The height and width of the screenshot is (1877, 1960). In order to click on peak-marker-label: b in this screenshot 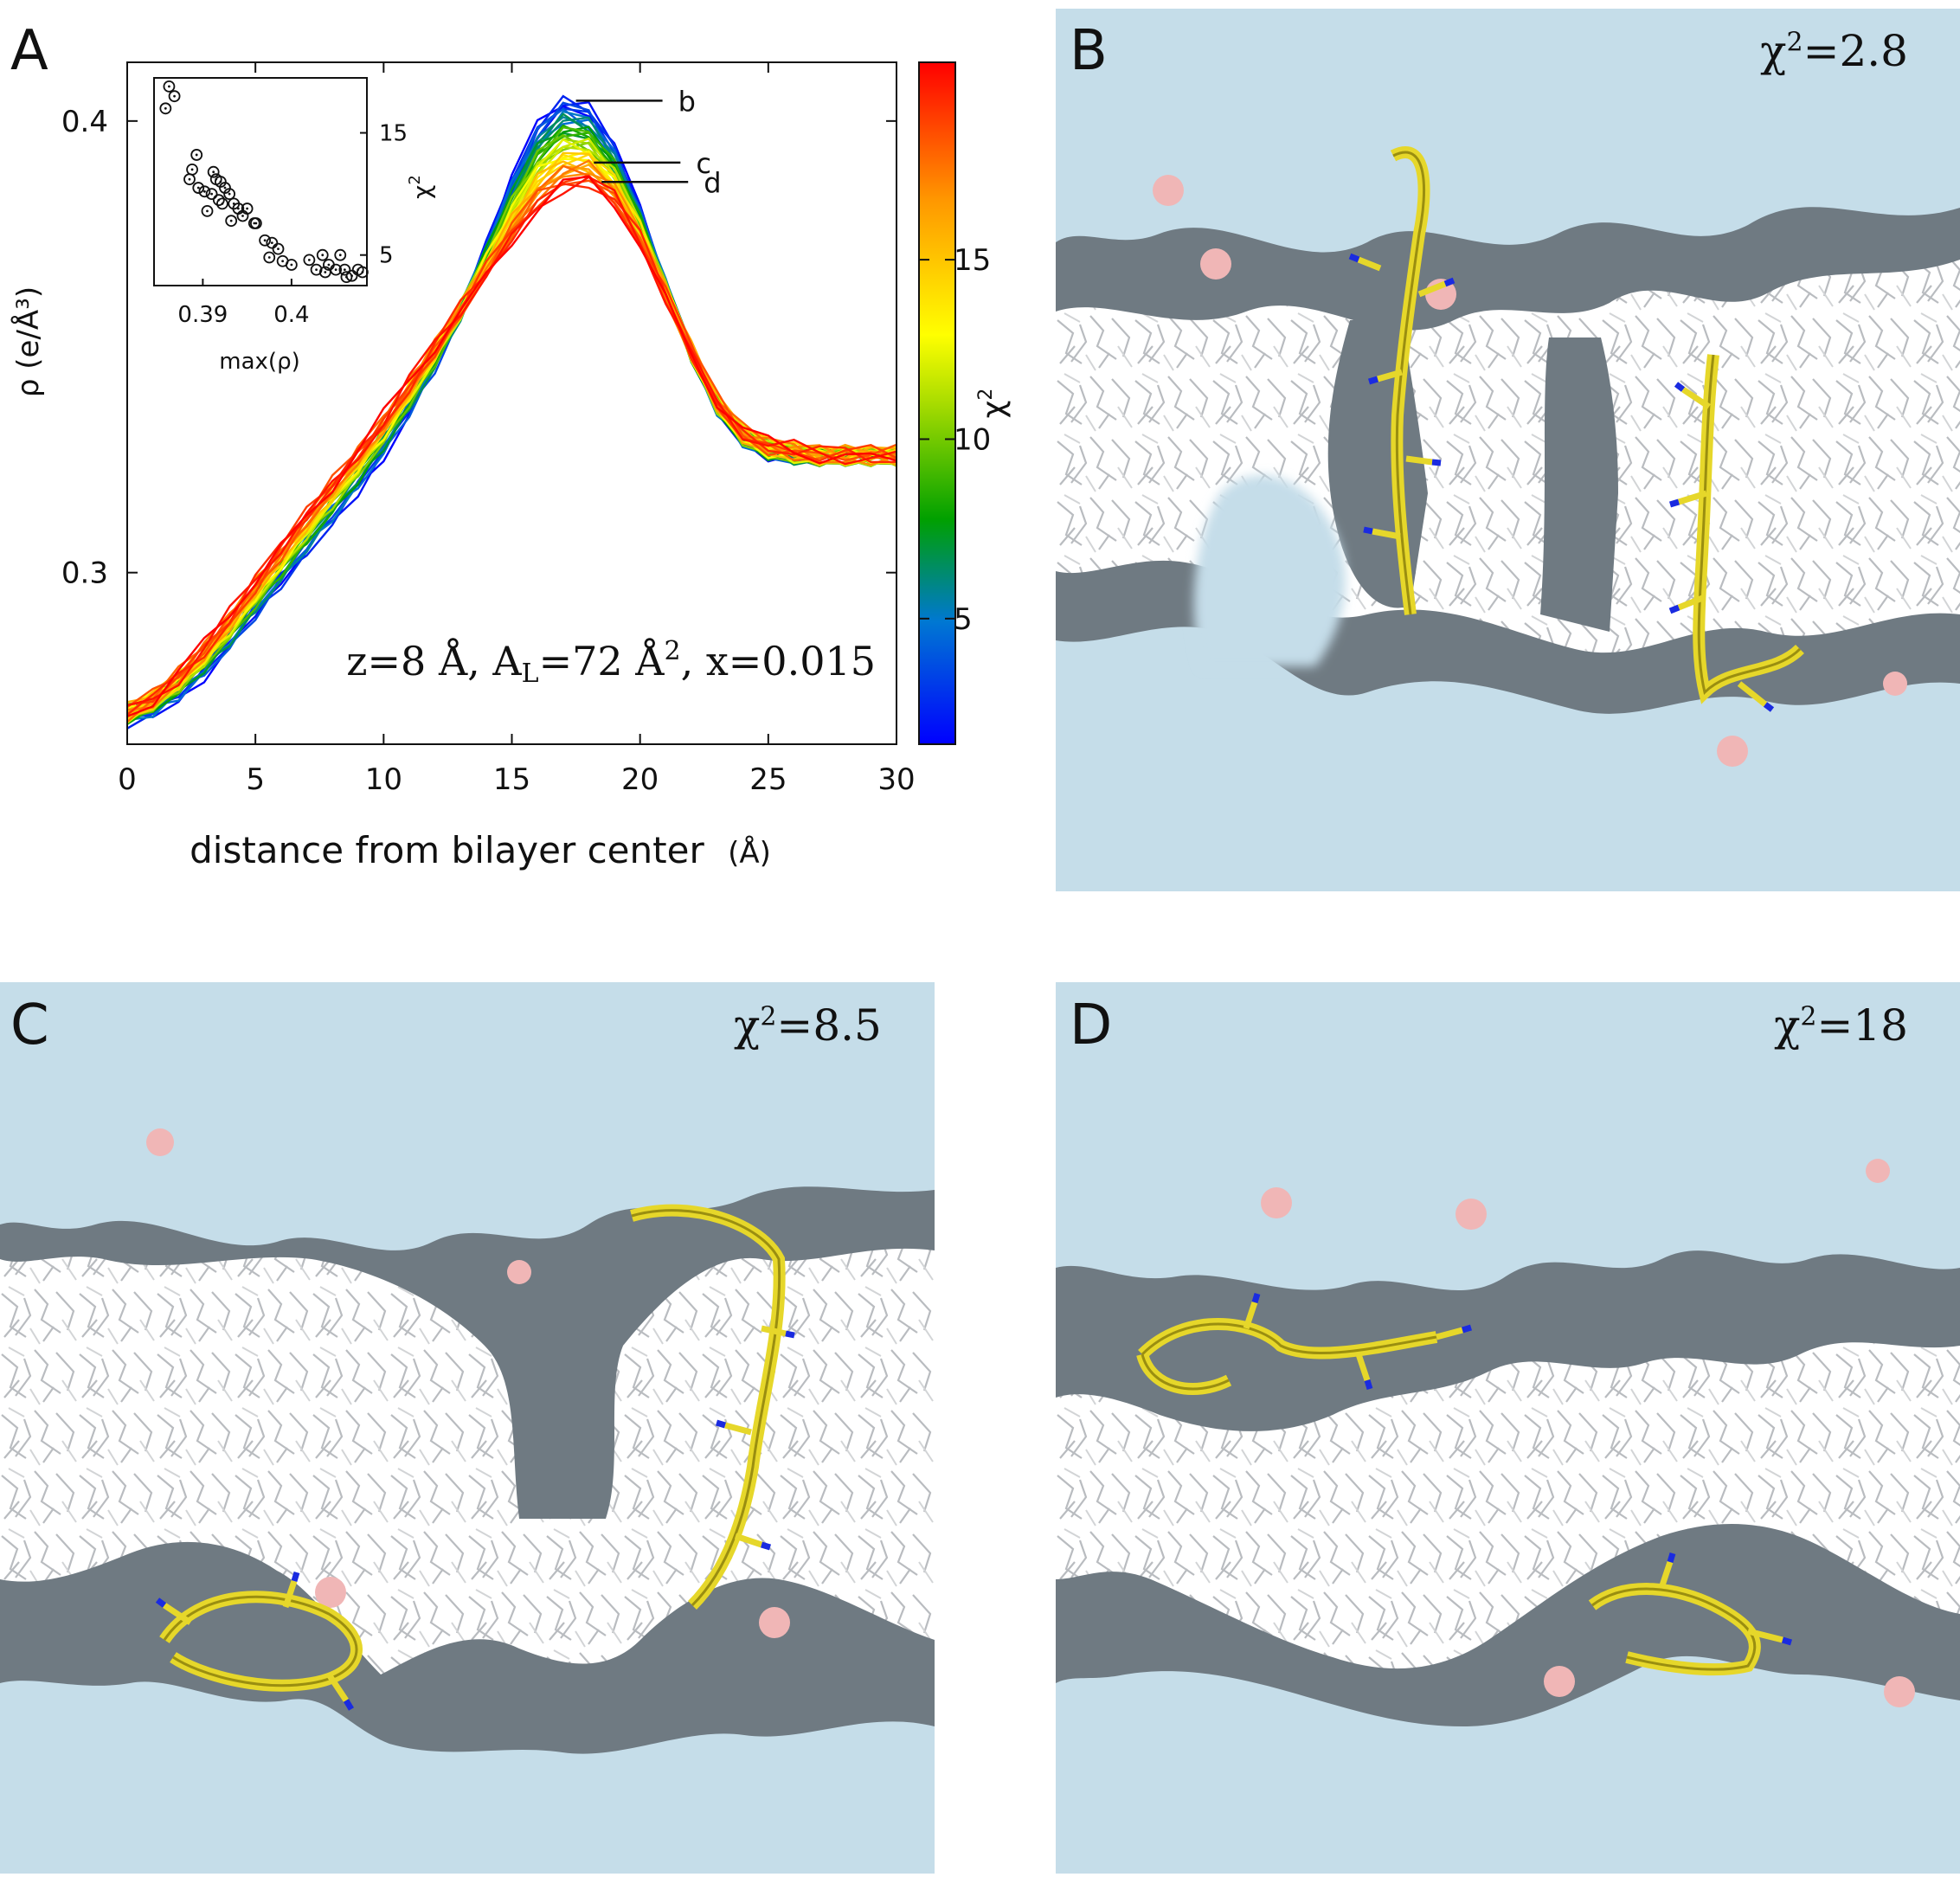, I will do `click(687, 101)`.